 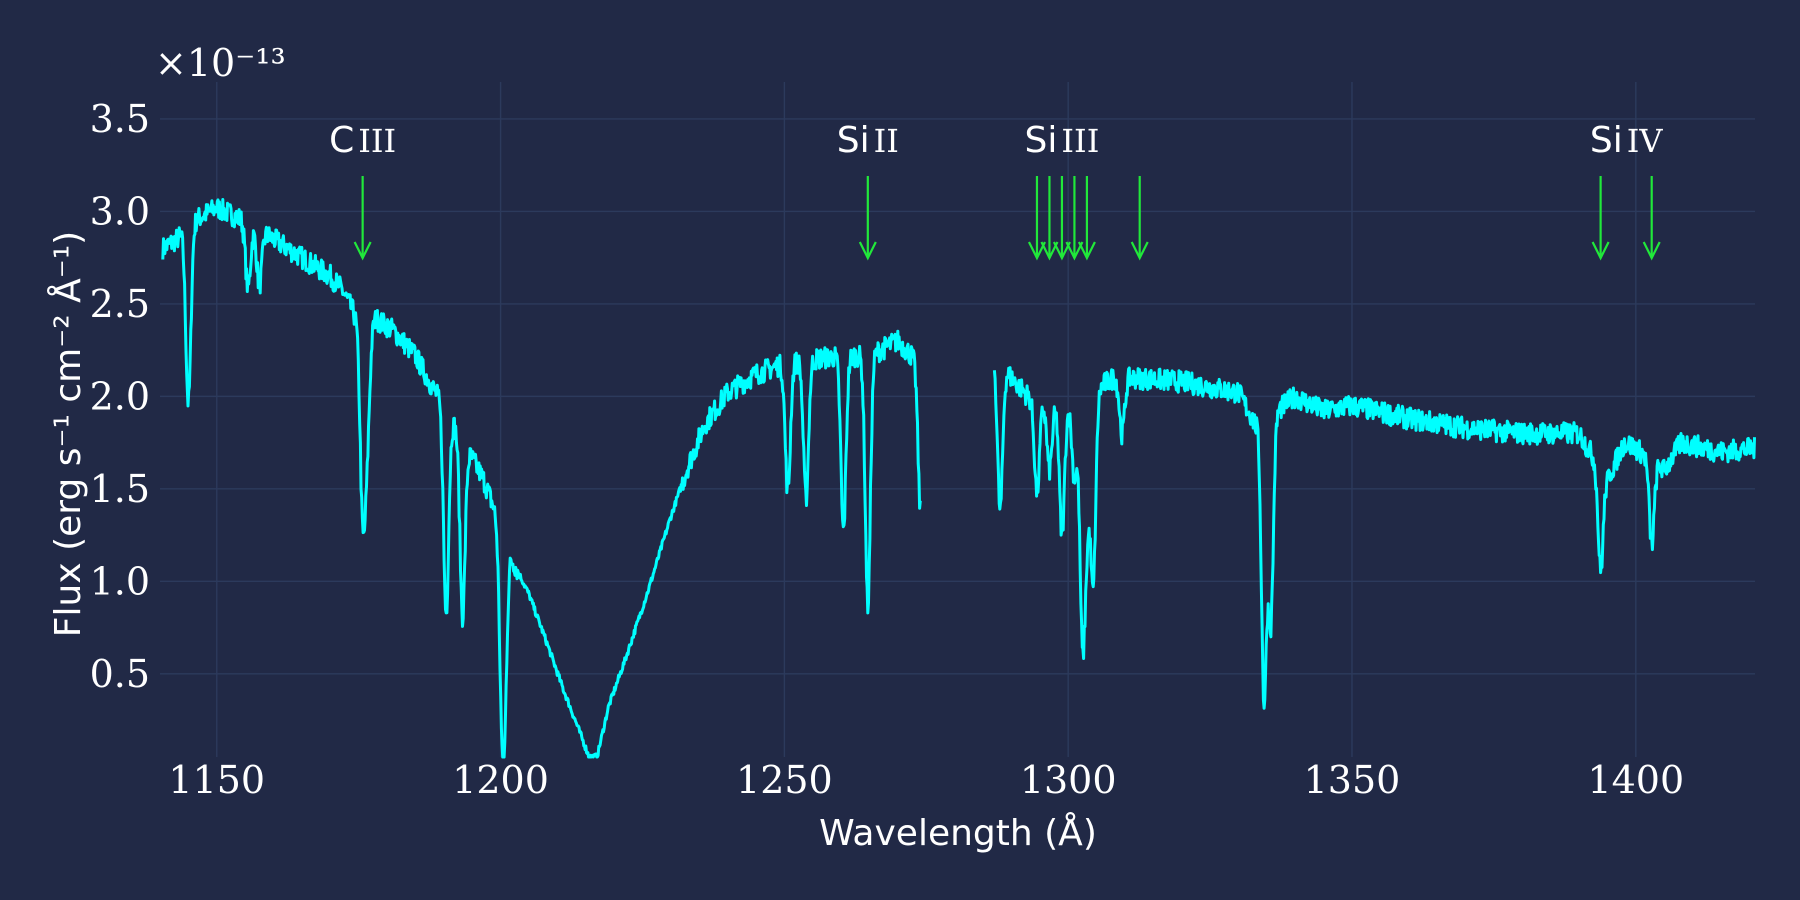 What do you see at coordinates (1087, 190) in the screenshot?
I see `marker-si-iii: Si III` at bounding box center [1087, 190].